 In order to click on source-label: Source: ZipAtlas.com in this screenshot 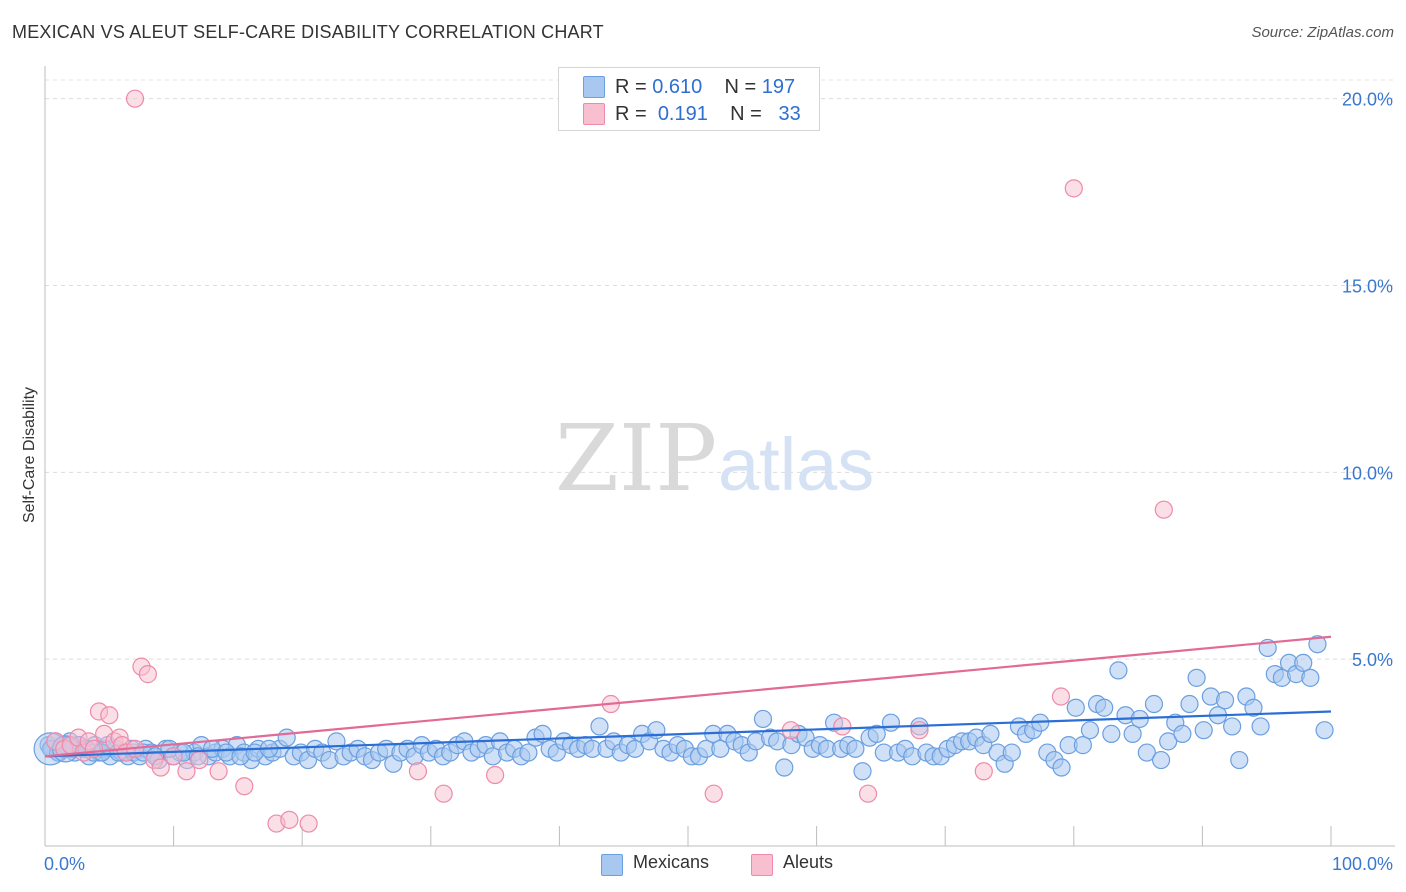, I will do `click(1322, 32)`.